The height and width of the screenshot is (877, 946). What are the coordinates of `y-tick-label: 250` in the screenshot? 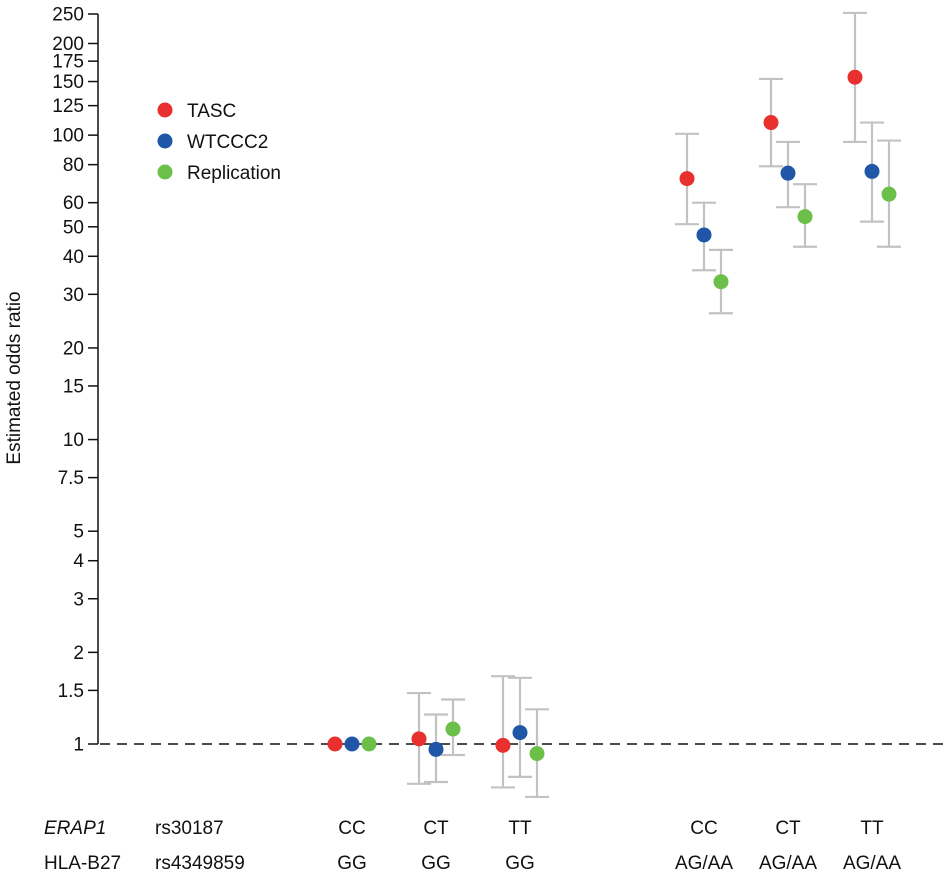 It's located at (68, 15).